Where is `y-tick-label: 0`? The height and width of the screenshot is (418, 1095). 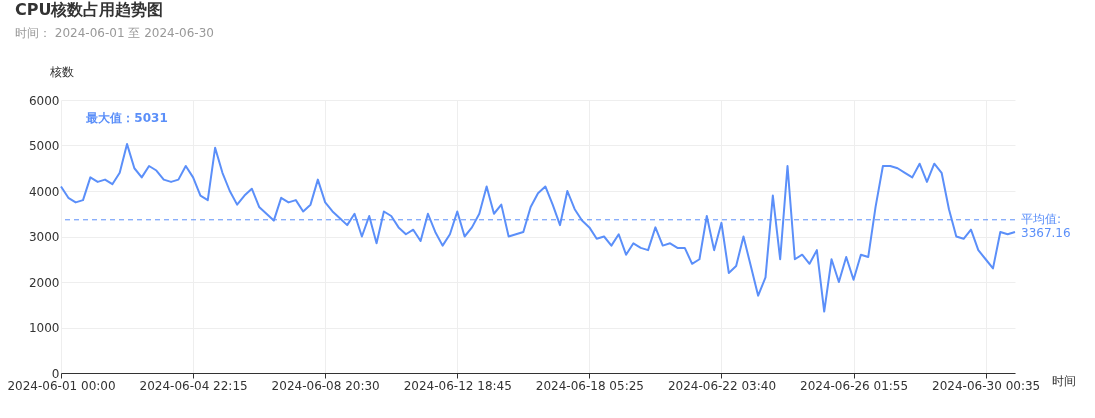 y-tick-label: 0 is located at coordinates (55, 373).